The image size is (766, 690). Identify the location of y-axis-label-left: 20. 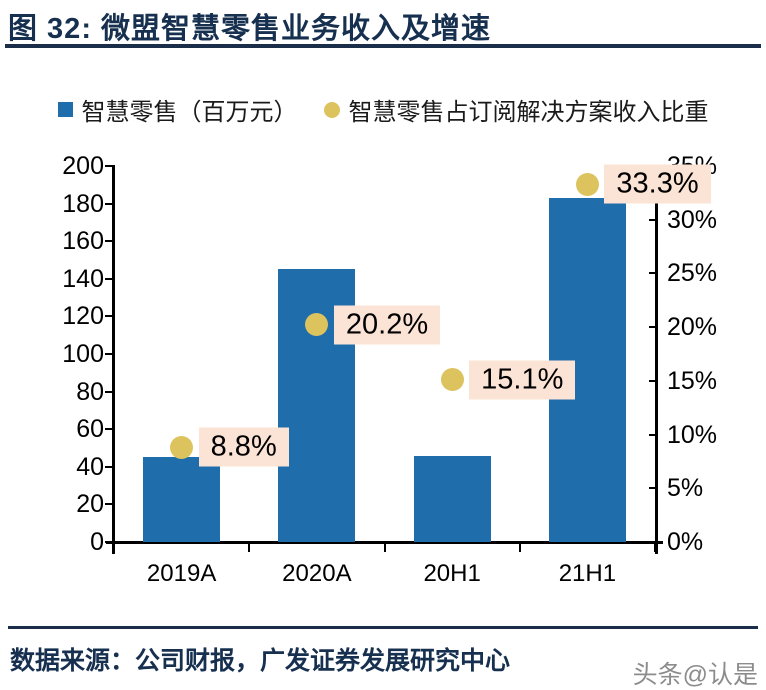
(90, 504).